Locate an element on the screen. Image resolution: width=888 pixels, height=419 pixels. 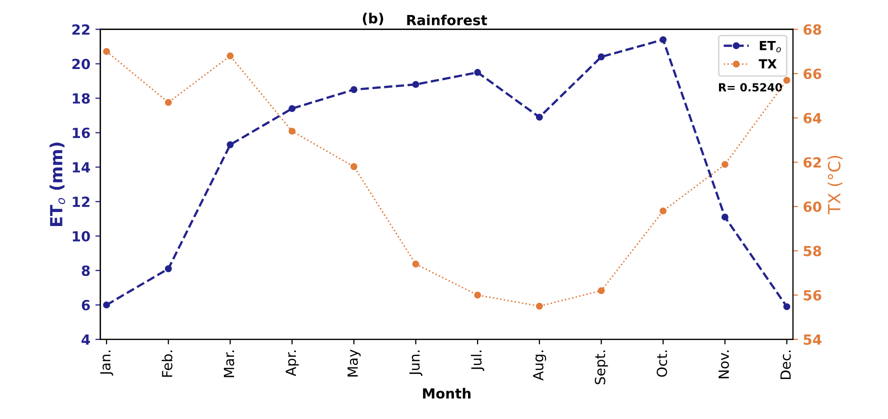
x-axis-title: Month is located at coordinates (446, 393).